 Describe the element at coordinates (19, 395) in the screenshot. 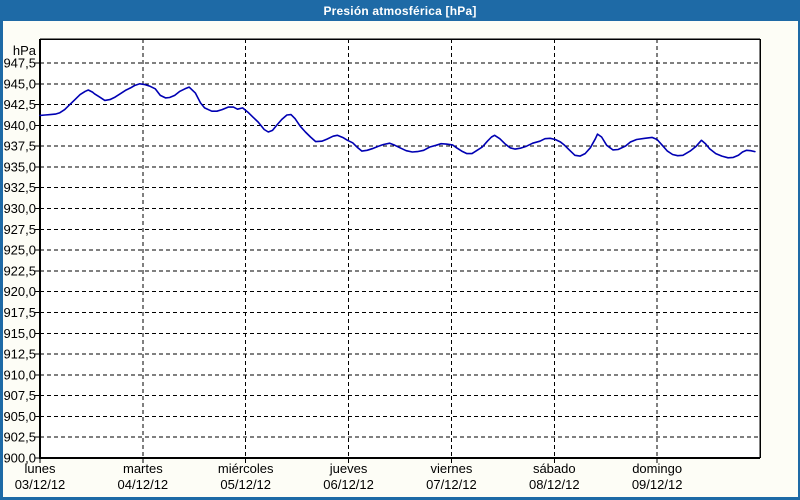

I see `y-tick-label: 907,5` at that location.